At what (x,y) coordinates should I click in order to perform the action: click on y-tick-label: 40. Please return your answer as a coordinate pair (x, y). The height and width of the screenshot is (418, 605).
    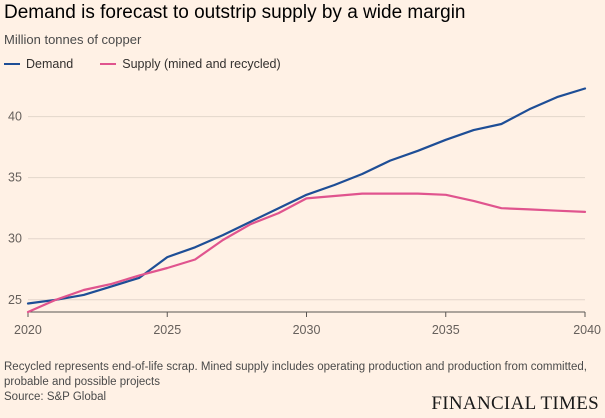
    Looking at the image, I should click on (15, 117).